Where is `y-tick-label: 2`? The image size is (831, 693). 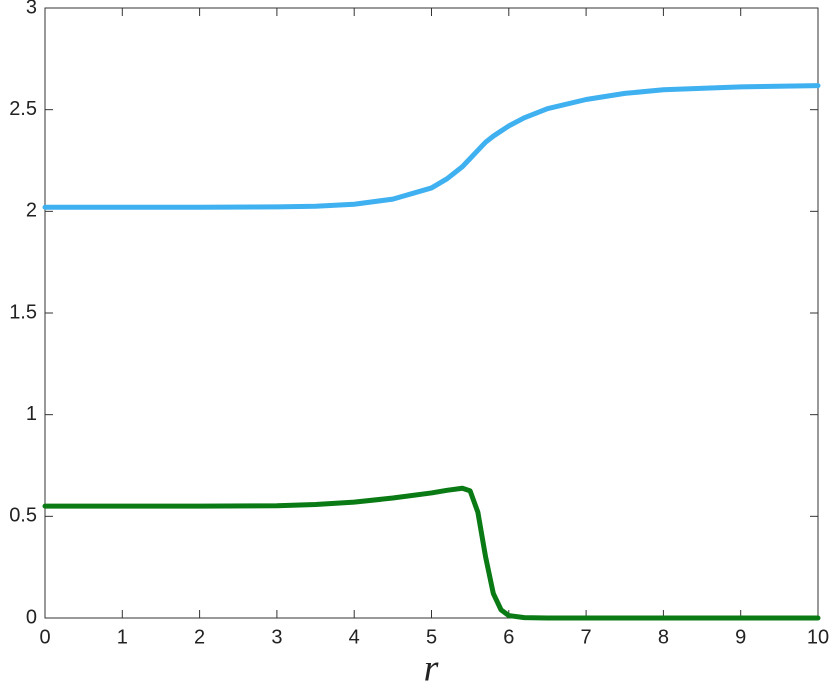
y-tick-label: 2 is located at coordinates (31, 211).